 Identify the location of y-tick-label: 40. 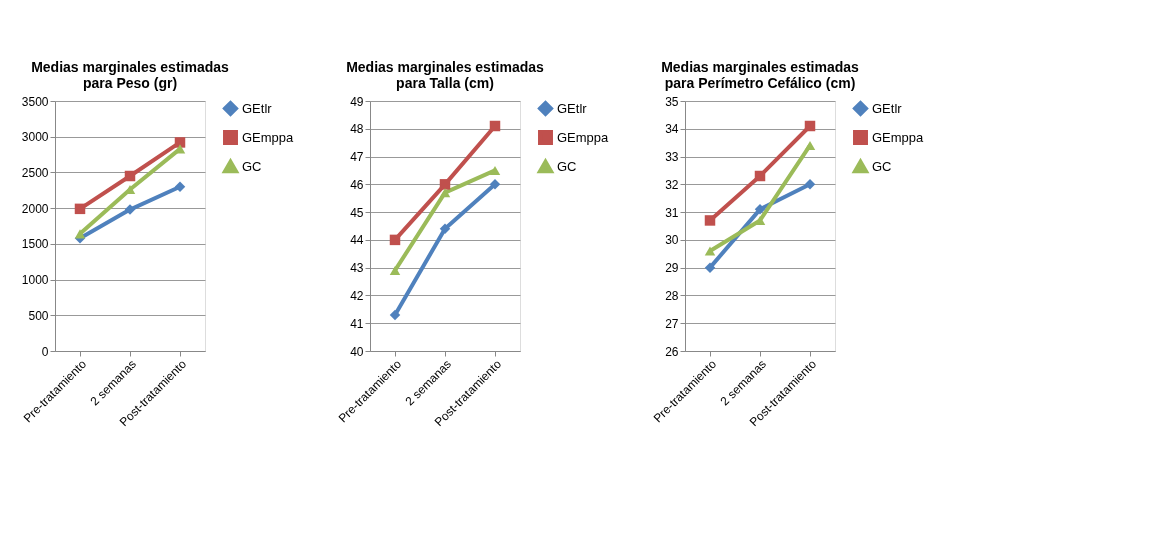
(357, 351).